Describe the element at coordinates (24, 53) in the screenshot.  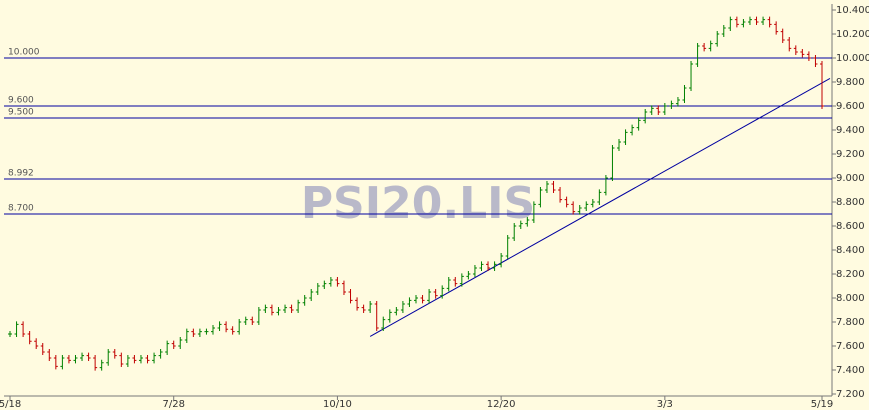
I see `level-label: 10.000` at that location.